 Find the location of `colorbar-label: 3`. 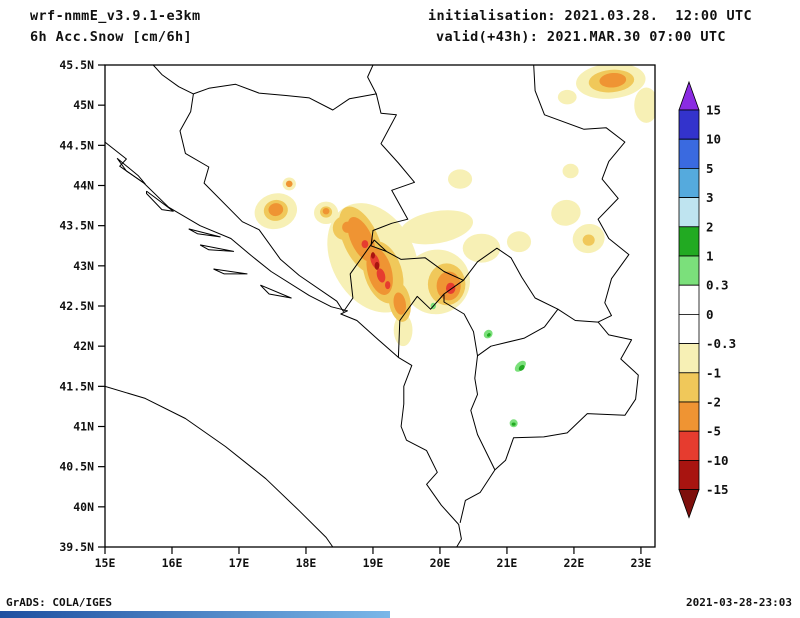

colorbar-label: 3 is located at coordinates (710, 197).